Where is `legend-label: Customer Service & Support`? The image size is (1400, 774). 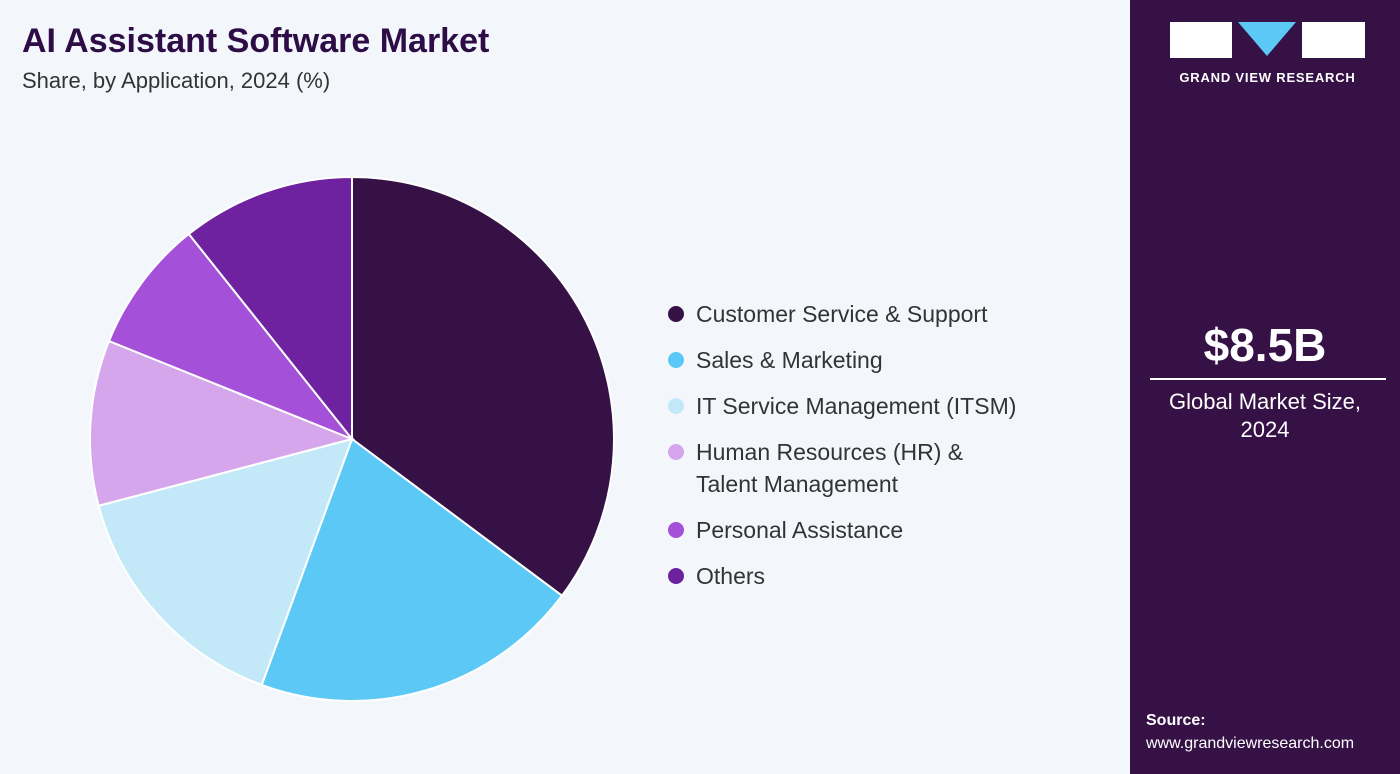 legend-label: Customer Service & Support is located at coordinates (841, 314).